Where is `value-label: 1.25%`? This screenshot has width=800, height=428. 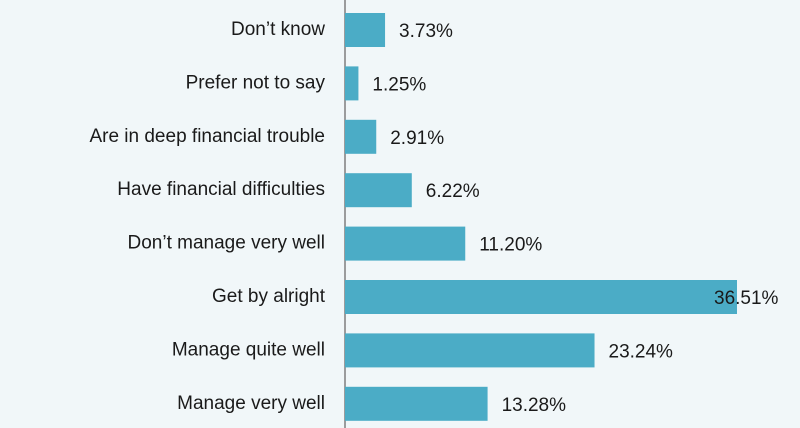 value-label: 1.25% is located at coordinates (399, 84).